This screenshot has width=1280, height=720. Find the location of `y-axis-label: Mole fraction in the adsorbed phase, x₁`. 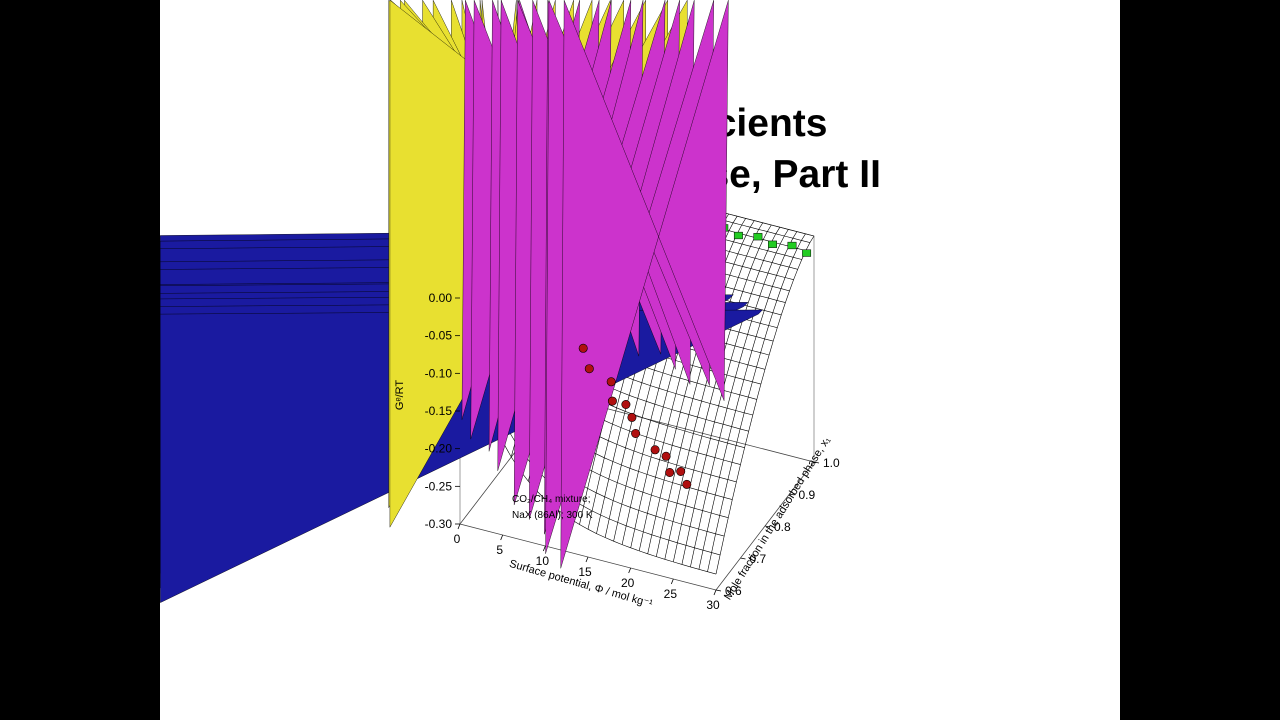

y-axis-label: Mole fraction in the adsorbed phase, x₁ is located at coordinates (777, 518).